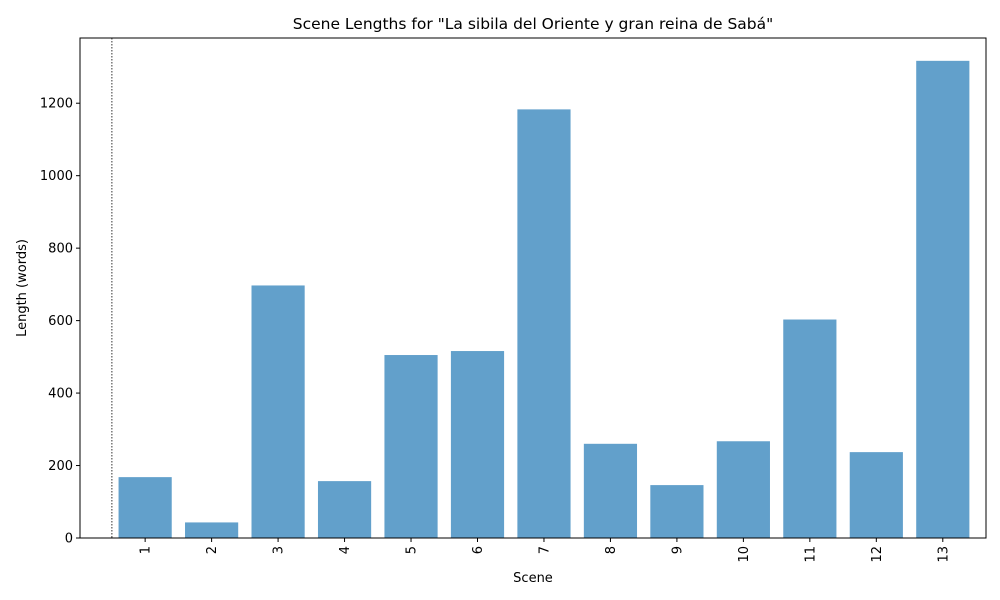 This screenshot has height=600, width=1000. What do you see at coordinates (60, 466) in the screenshot?
I see `y-tick-label: 200` at bounding box center [60, 466].